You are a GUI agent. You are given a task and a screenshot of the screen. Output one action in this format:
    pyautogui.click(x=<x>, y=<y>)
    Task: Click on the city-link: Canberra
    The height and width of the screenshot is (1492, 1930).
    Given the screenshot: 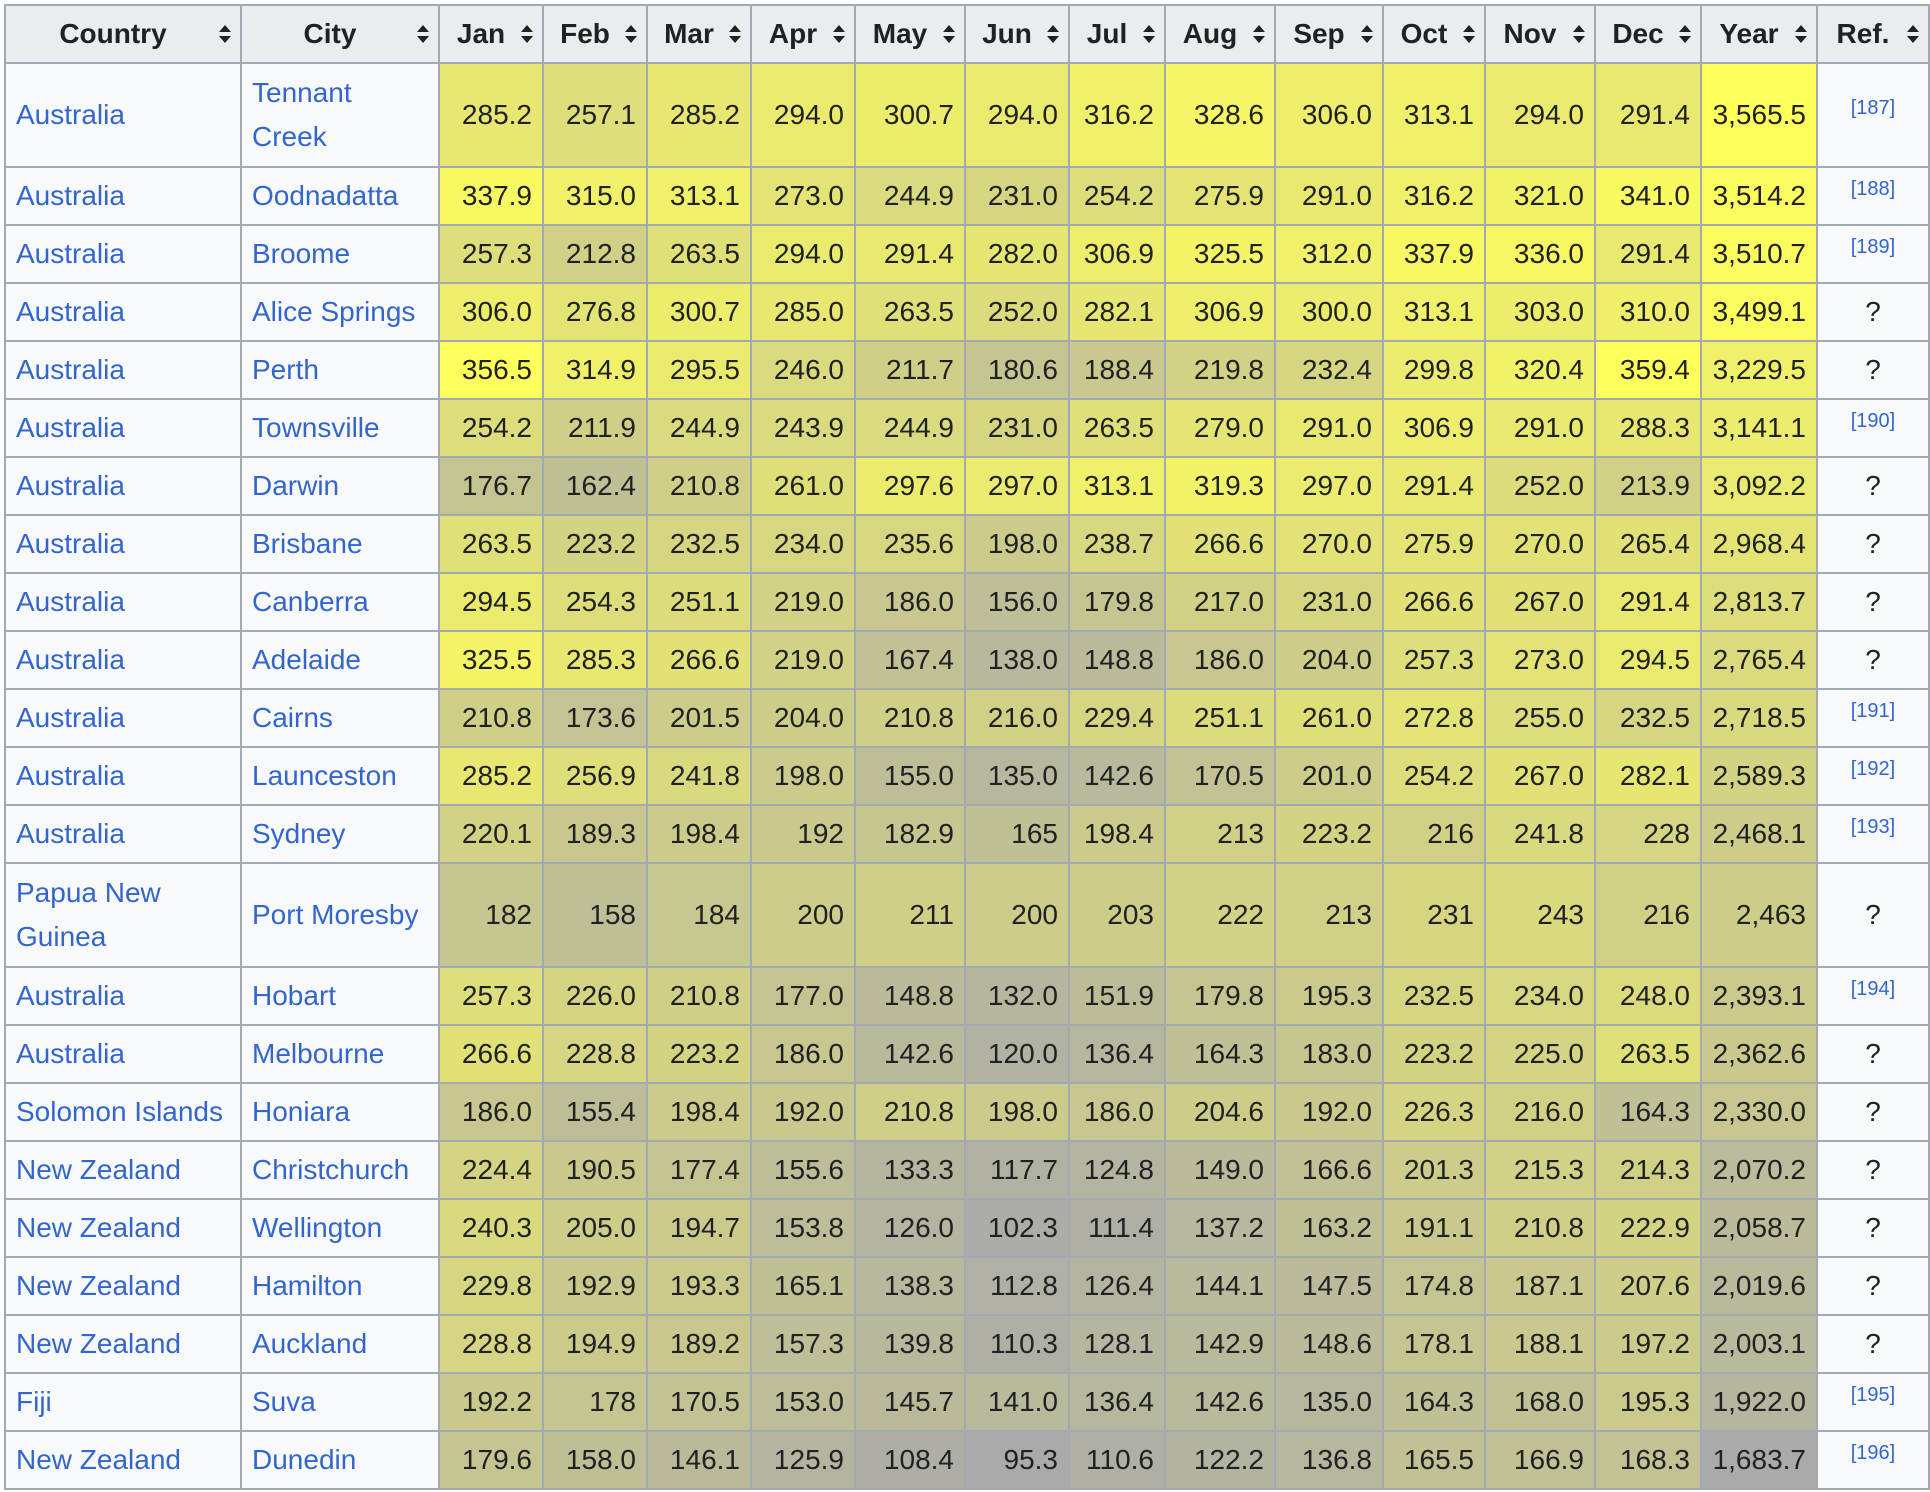 What is the action you would take?
    pyautogui.click(x=340, y=602)
    